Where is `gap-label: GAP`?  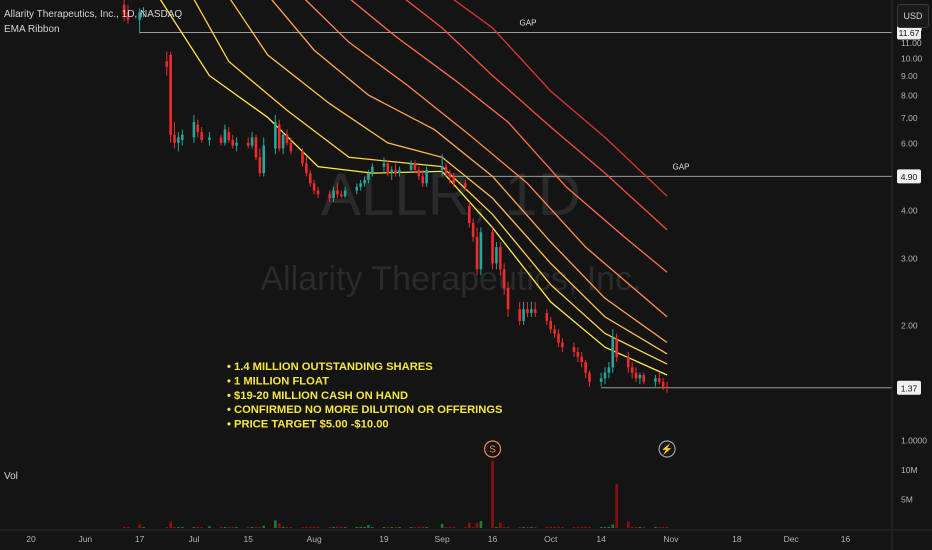 gap-label: GAP is located at coordinates (528, 23).